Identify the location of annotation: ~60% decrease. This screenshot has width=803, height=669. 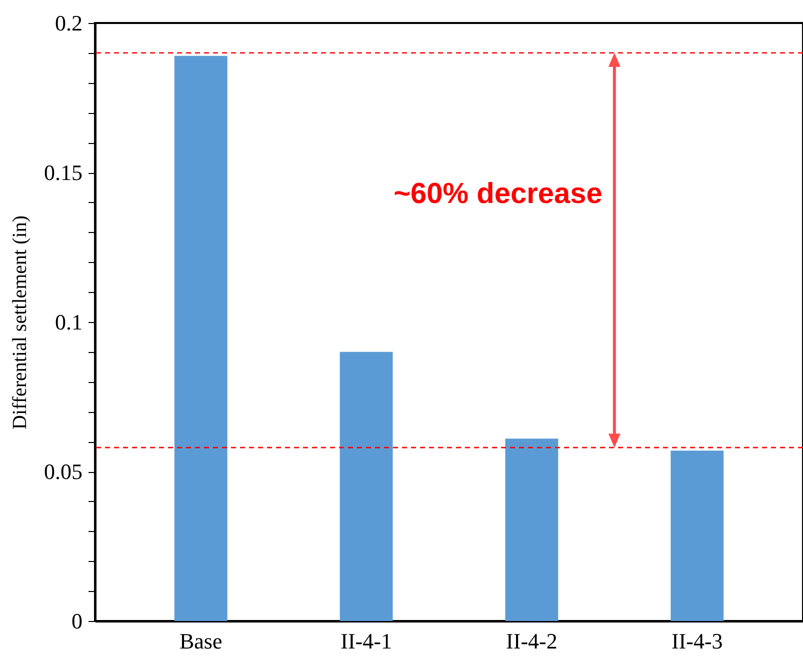
(498, 194).